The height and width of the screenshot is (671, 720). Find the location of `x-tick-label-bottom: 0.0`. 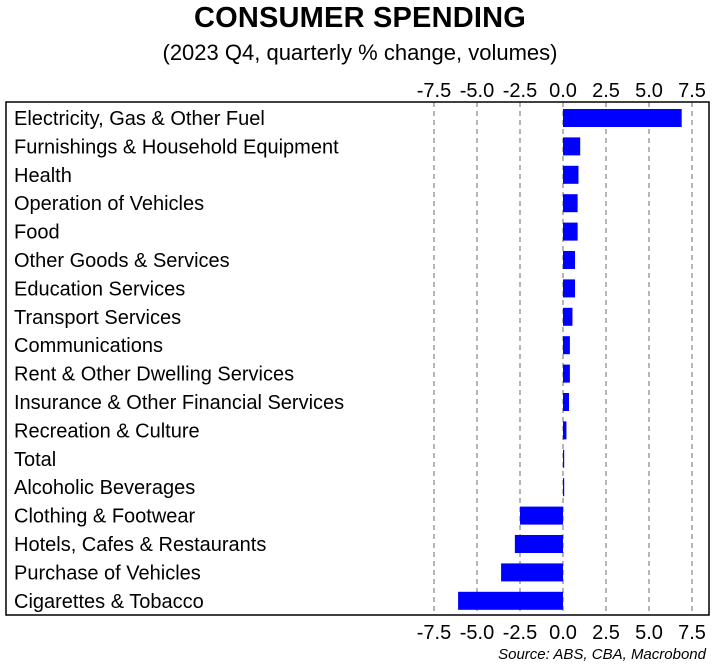

x-tick-label-bottom: 0.0 is located at coordinates (563, 633).